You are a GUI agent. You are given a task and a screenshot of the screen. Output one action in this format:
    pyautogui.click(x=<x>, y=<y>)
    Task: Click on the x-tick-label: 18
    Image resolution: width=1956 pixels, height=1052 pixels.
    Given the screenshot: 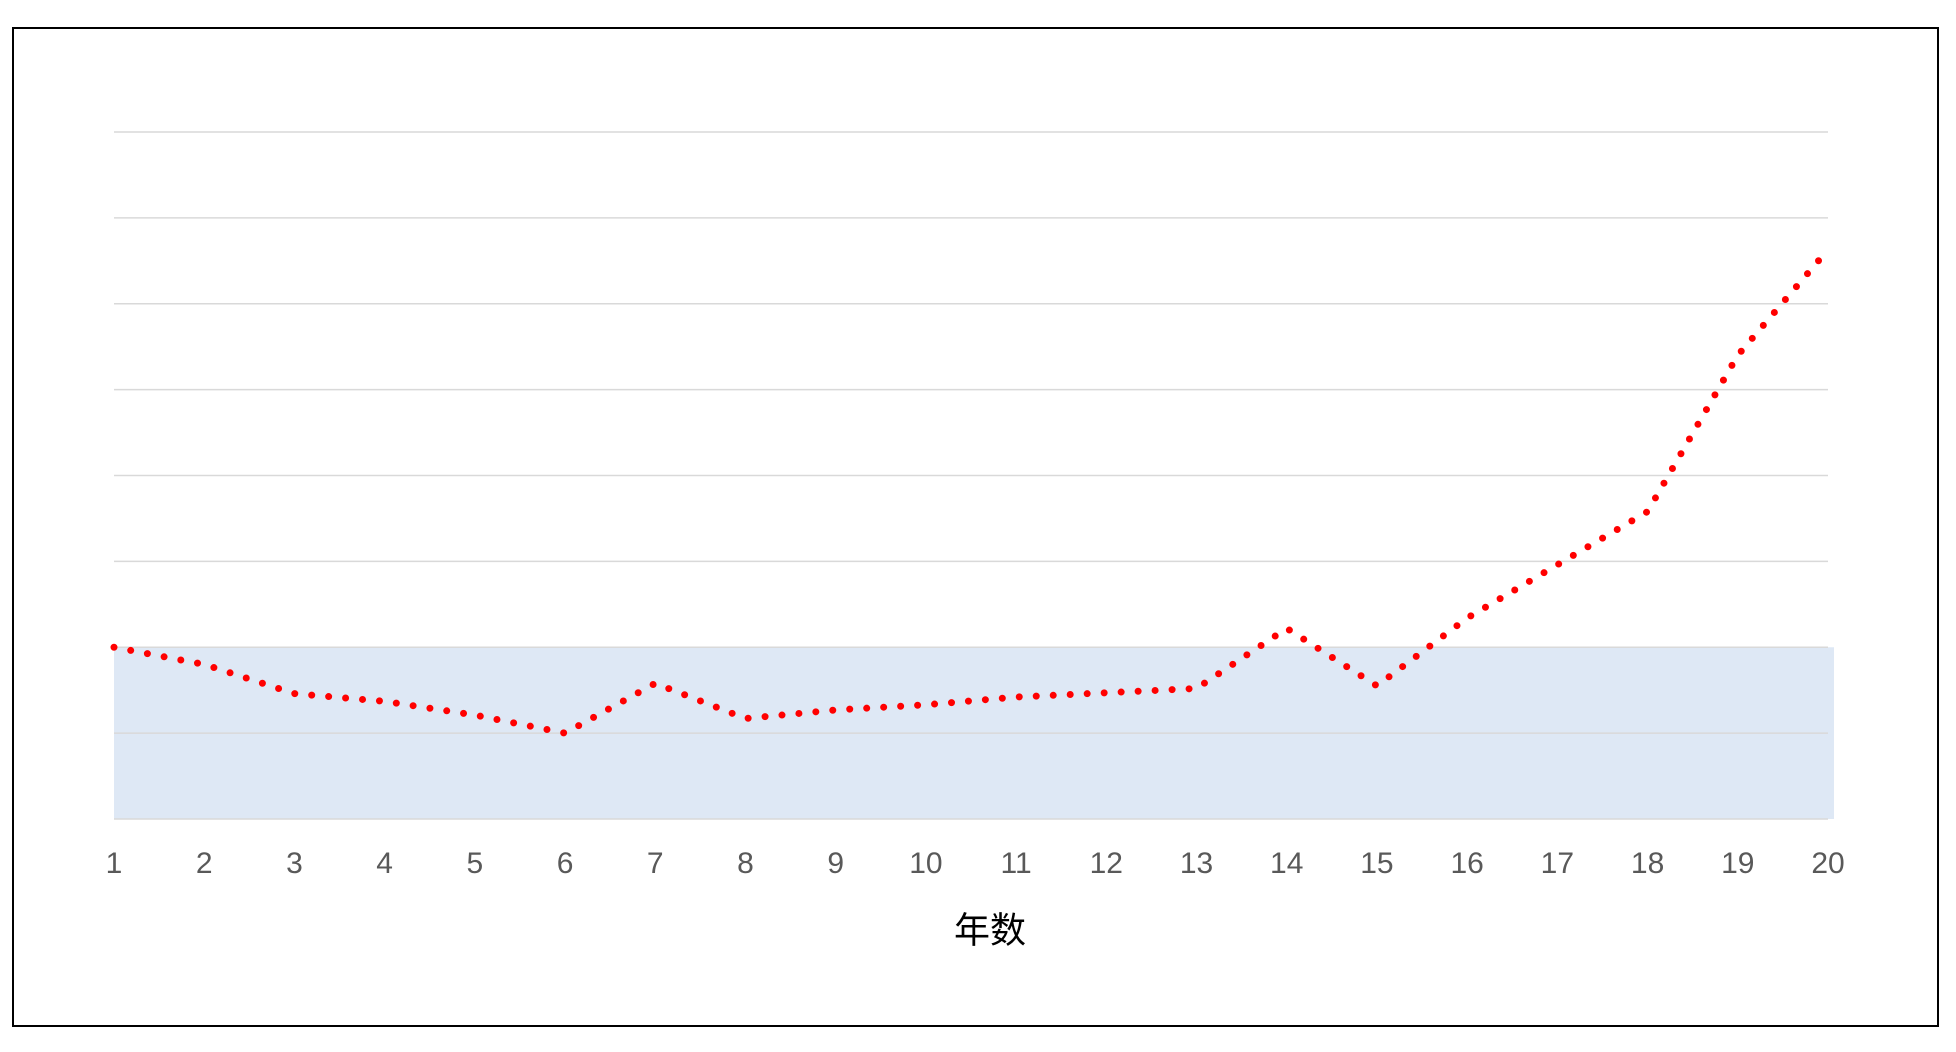 What is the action you would take?
    pyautogui.click(x=1647, y=863)
    